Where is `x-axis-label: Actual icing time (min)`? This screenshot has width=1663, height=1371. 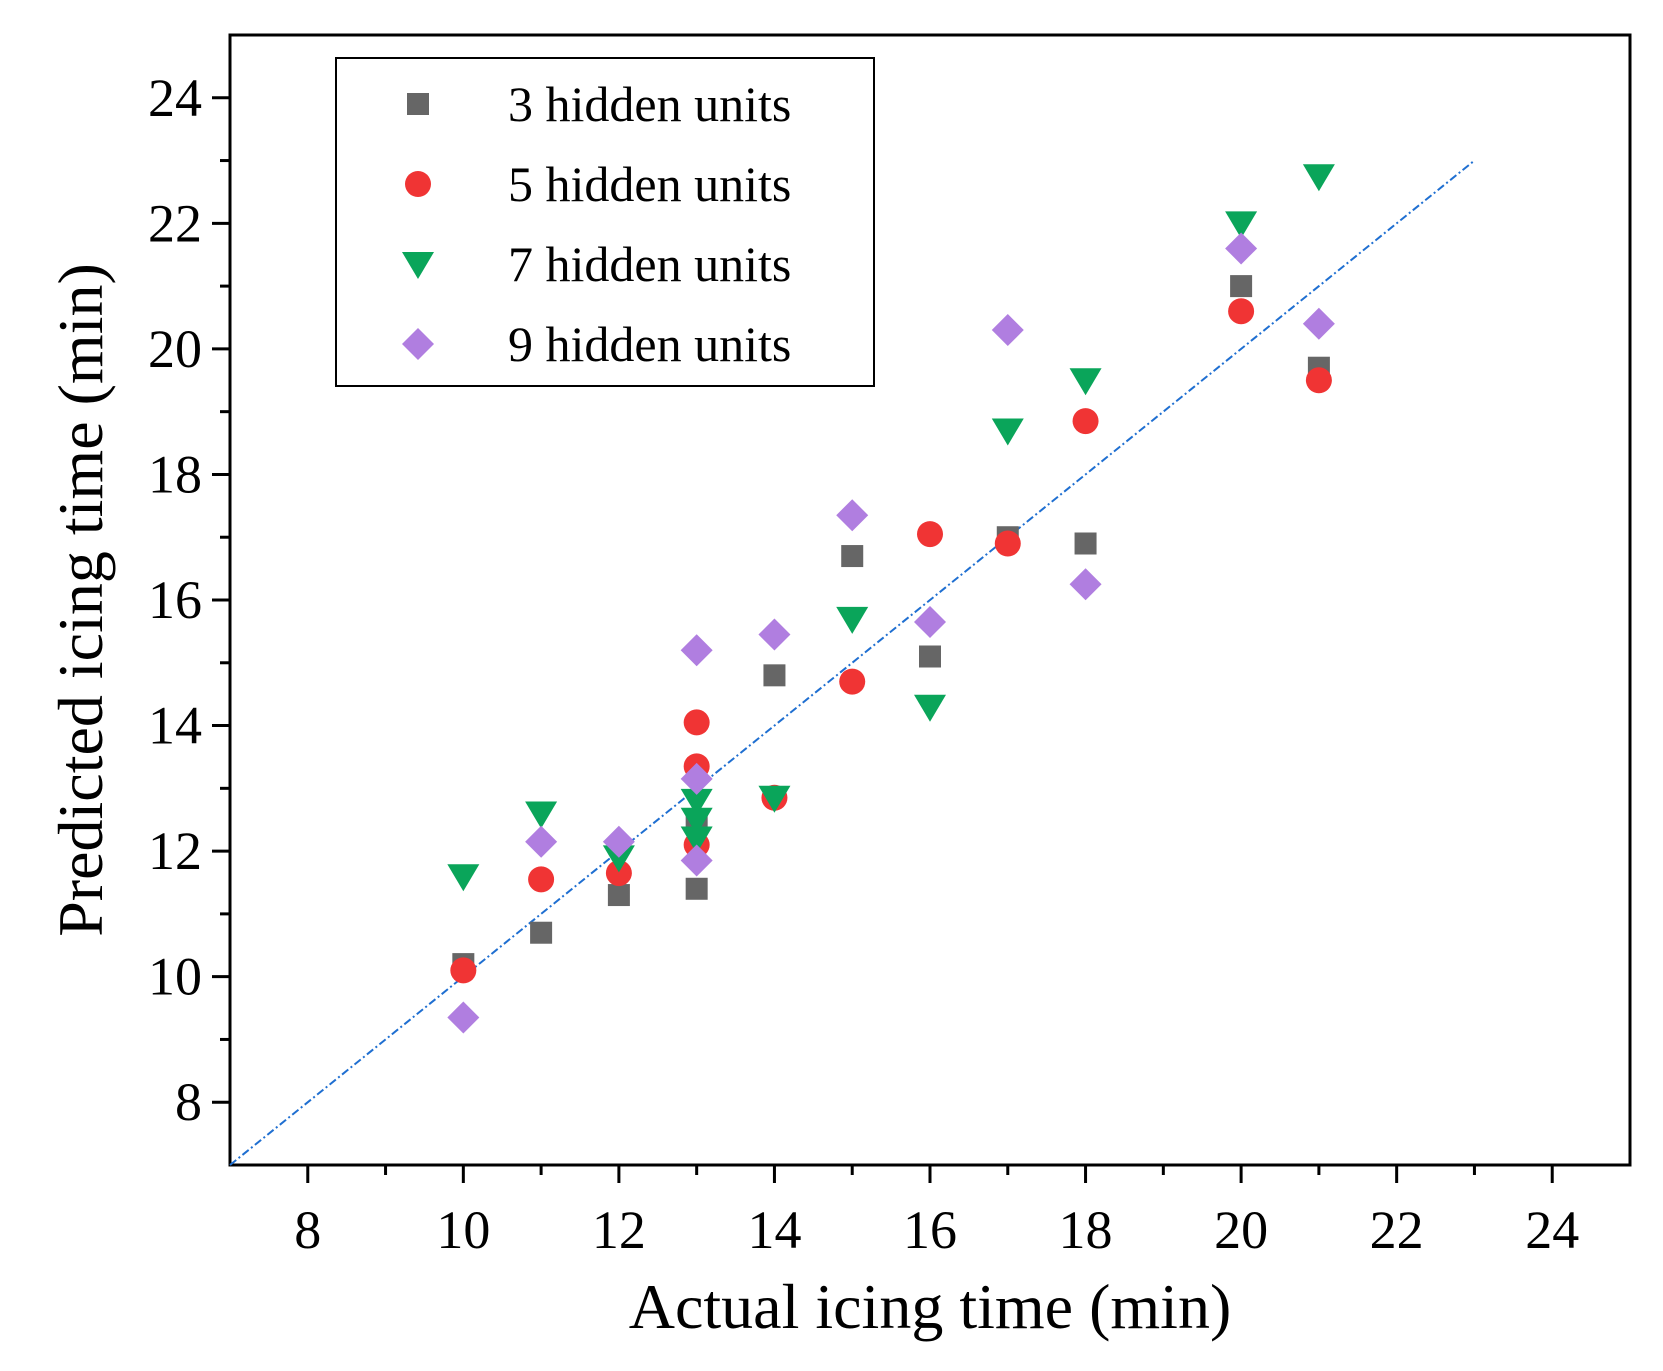
x-axis-label: Actual icing time (min) is located at coordinates (930, 1306).